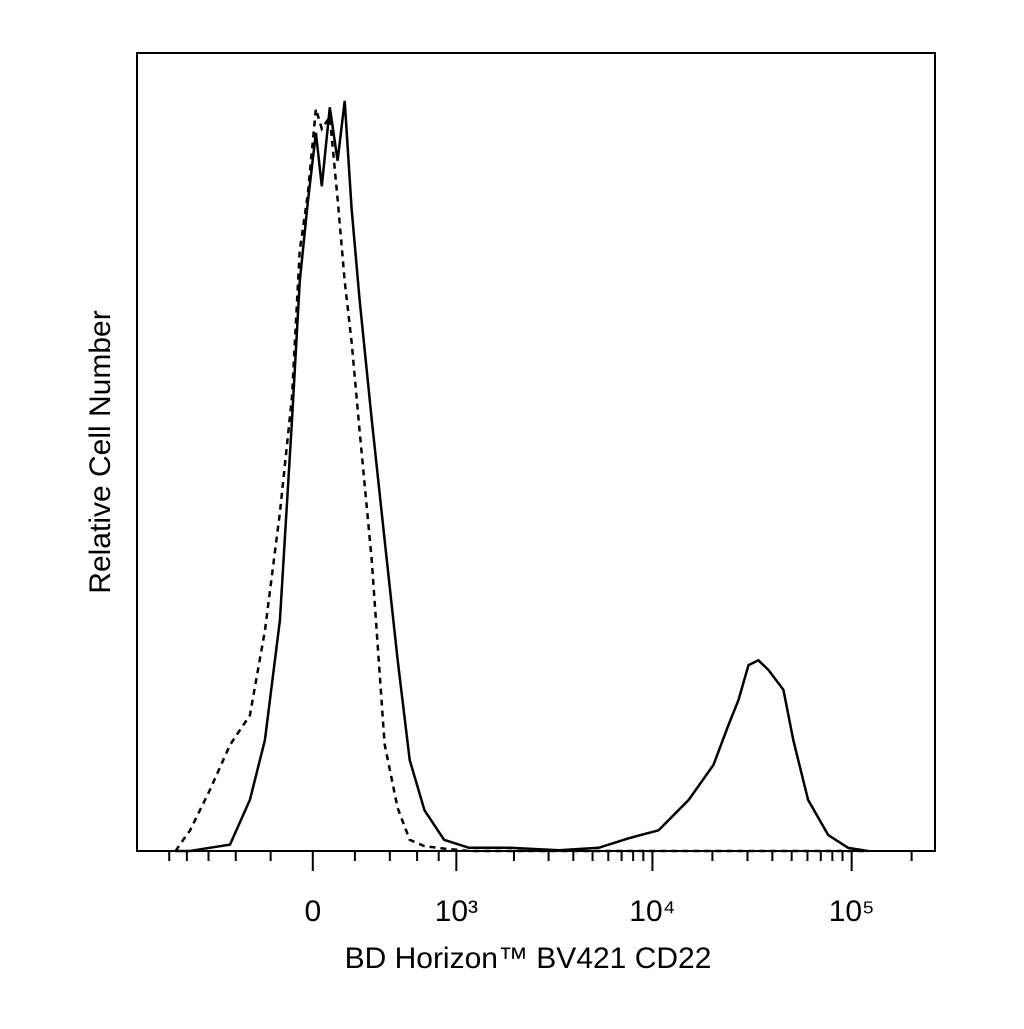  I want to click on x-tick-label: 0, so click(312, 911).